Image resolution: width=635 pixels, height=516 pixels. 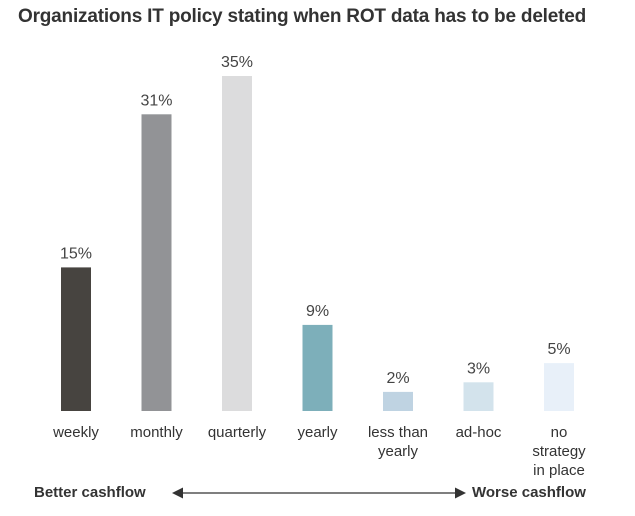 What do you see at coordinates (559, 470) in the screenshot?
I see `category-label-line: in place` at bounding box center [559, 470].